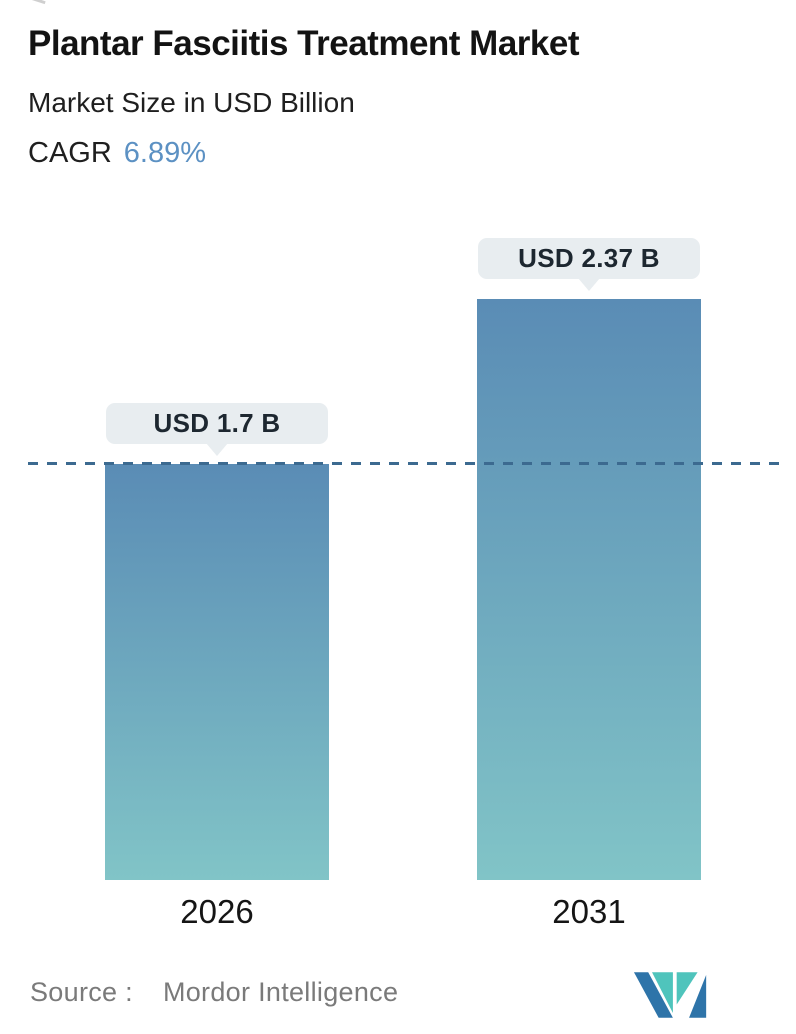 Image resolution: width=796 pixels, height=1034 pixels. I want to click on x-axis-label-2026: 2026, so click(217, 911).